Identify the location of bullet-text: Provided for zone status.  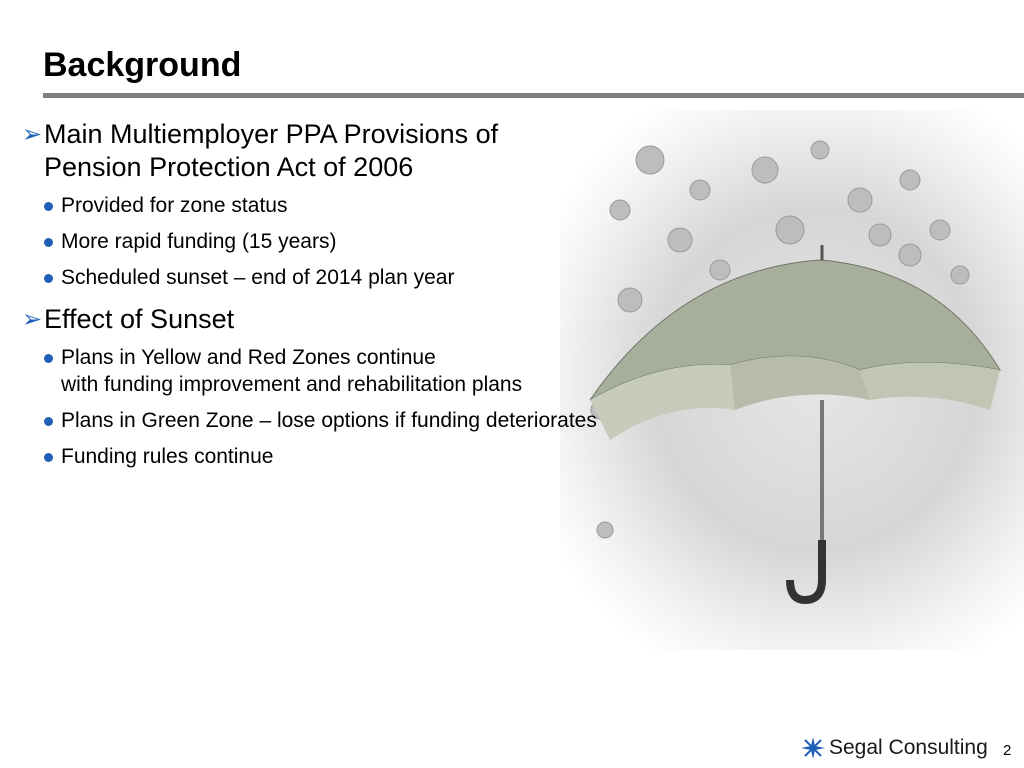
(174, 205).